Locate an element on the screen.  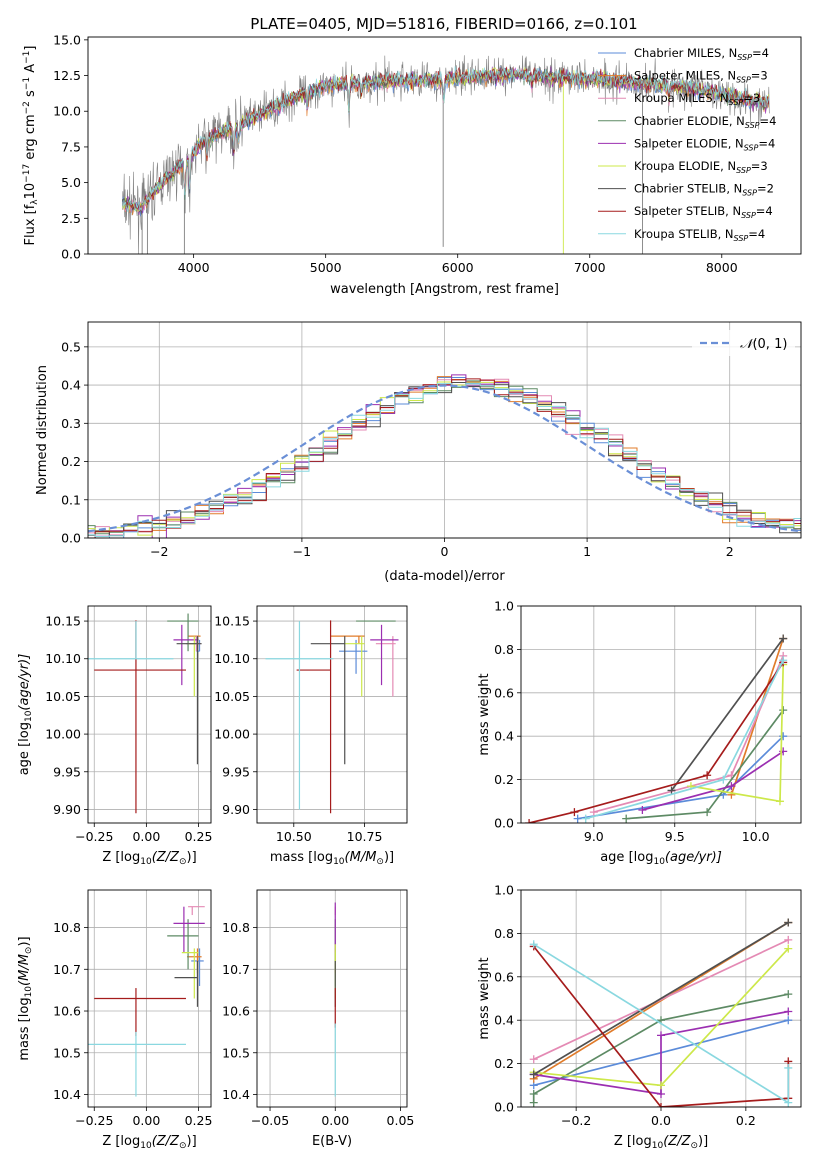
residual-histogram is located at coordinates (444, 459).